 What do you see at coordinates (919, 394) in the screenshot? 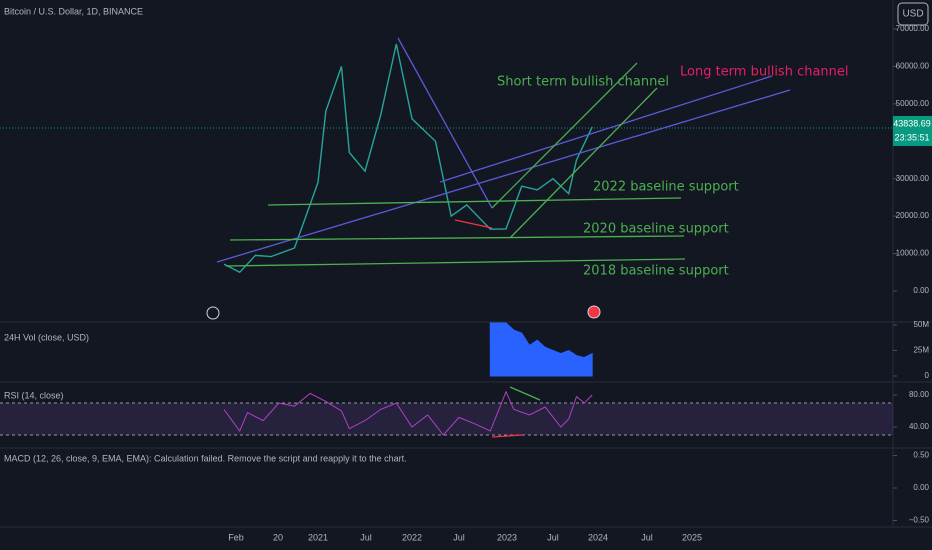
I see `rsi-tick-label: 80.00` at bounding box center [919, 394].